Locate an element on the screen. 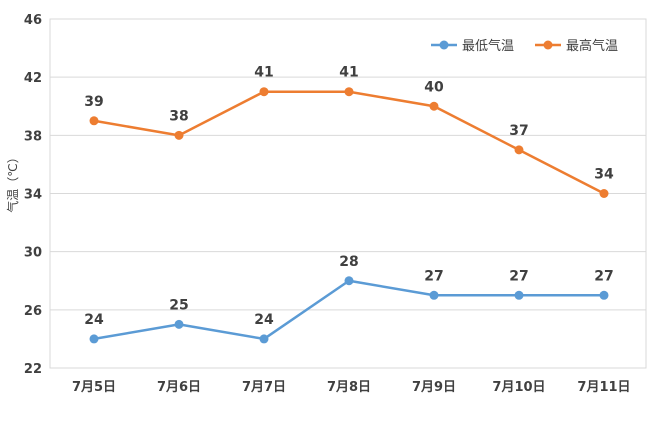 The width and height of the screenshot is (654, 421). legend-label: 最低气温 is located at coordinates (488, 46).